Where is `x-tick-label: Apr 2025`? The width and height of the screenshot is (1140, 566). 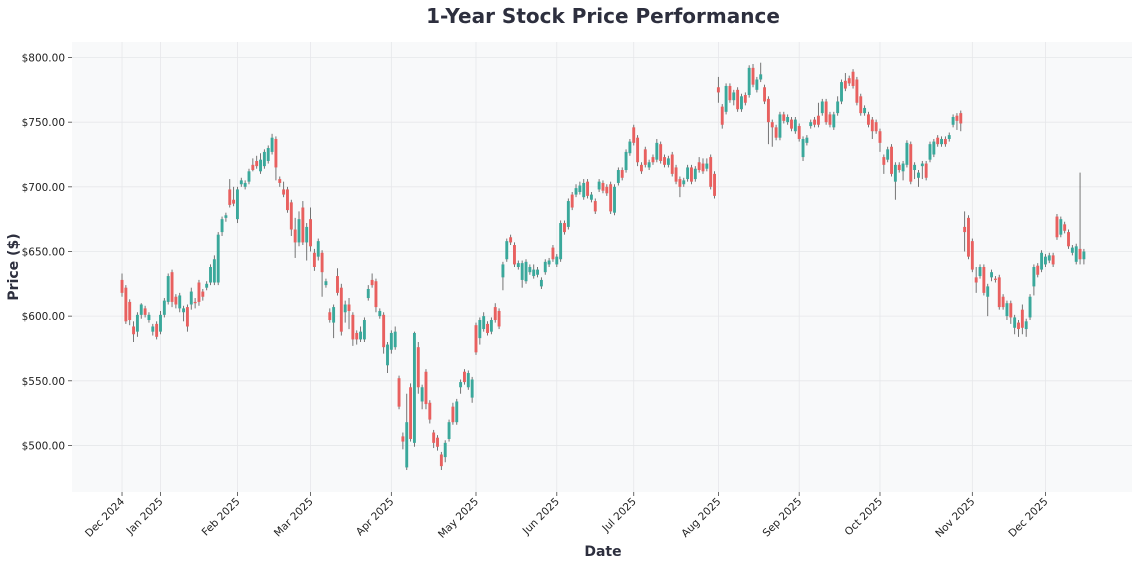 x-tick-label: Apr 2025 is located at coordinates (375, 517).